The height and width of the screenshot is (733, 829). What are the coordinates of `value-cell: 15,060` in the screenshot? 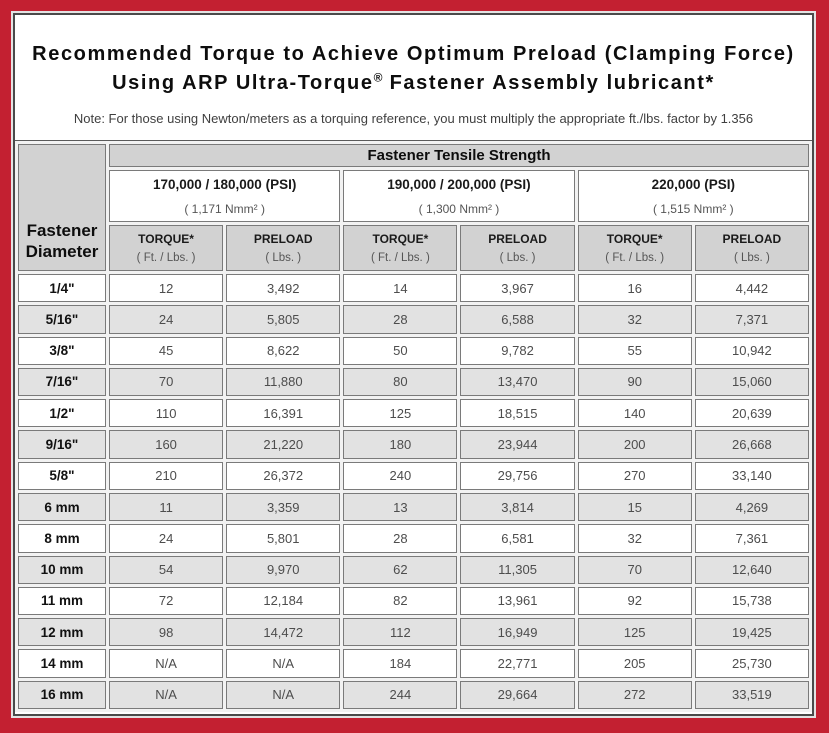 It's located at (751, 382).